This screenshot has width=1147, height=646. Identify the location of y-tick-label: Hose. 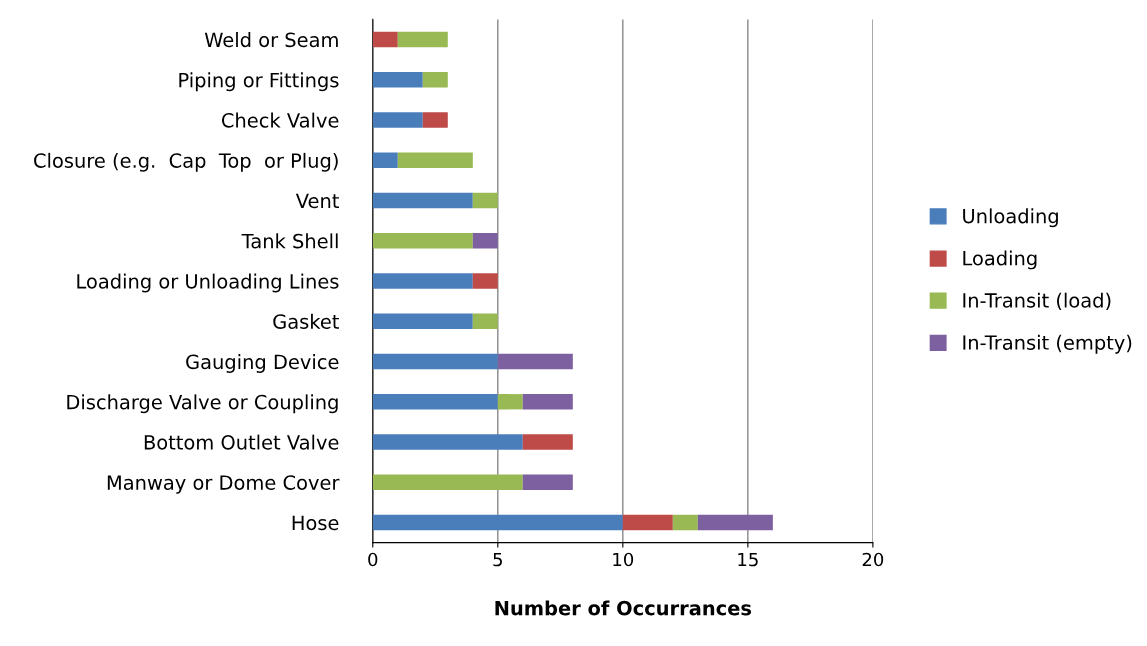
(315, 523).